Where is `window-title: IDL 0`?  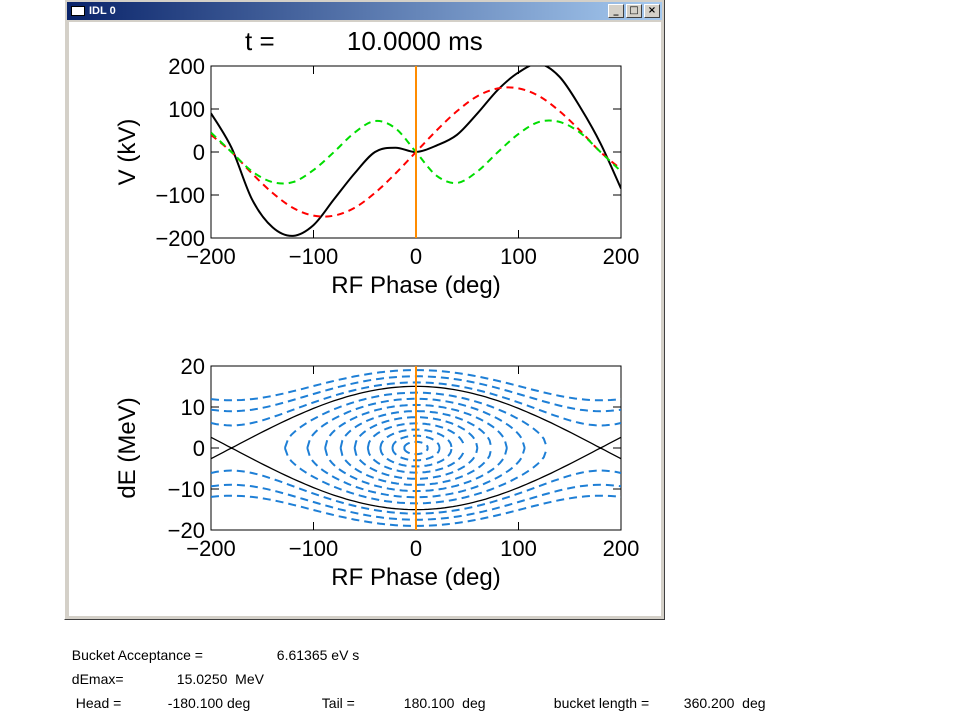
window-title: IDL 0 is located at coordinates (102, 11).